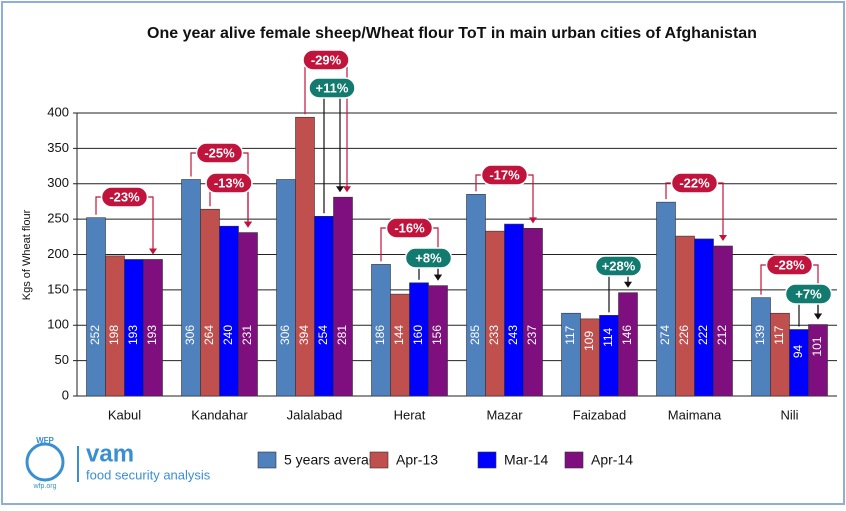 The height and width of the screenshot is (511, 846). I want to click on data-label: 274, so click(665, 335).